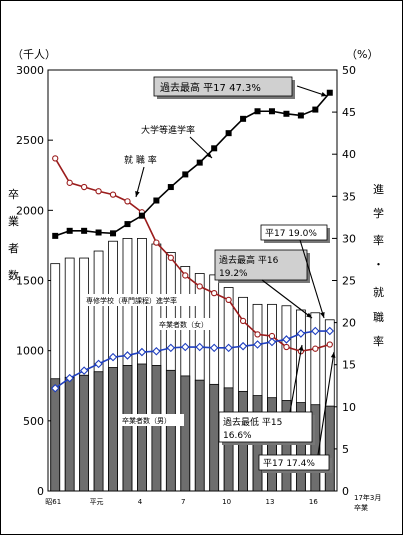  I want to click on voc-peak-arrow-head, so click(309, 315).